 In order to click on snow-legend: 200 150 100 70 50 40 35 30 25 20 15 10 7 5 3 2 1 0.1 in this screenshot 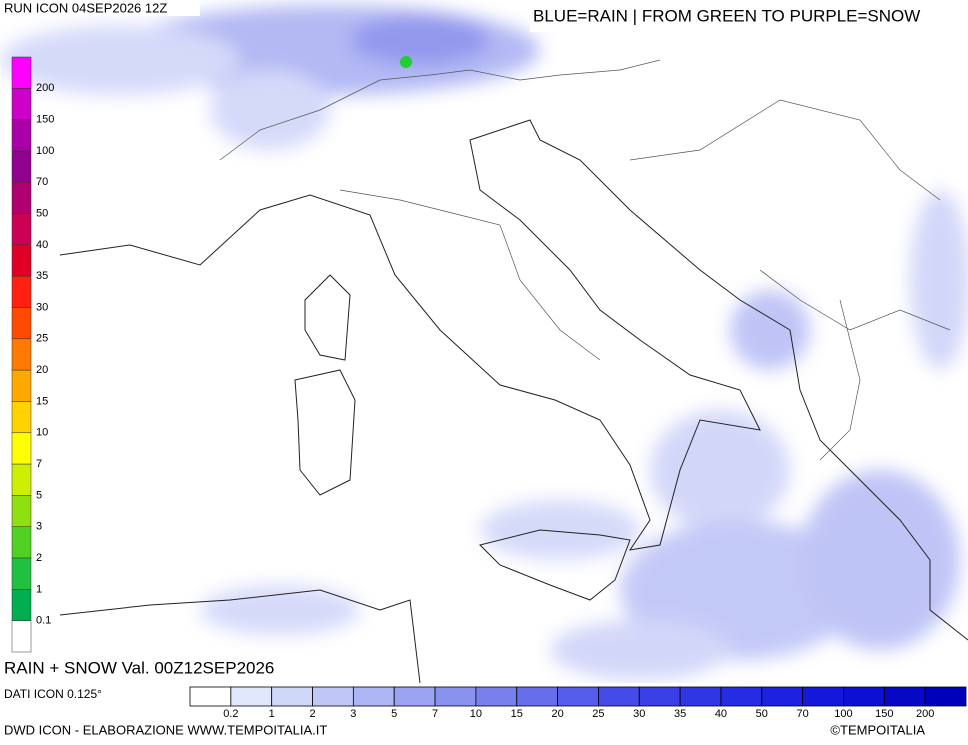, I will do `click(32, 354)`.